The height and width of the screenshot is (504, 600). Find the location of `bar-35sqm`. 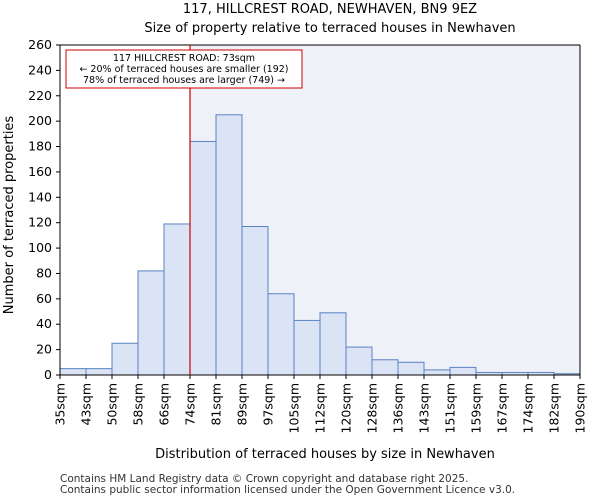

bar-35sqm is located at coordinates (73, 372).